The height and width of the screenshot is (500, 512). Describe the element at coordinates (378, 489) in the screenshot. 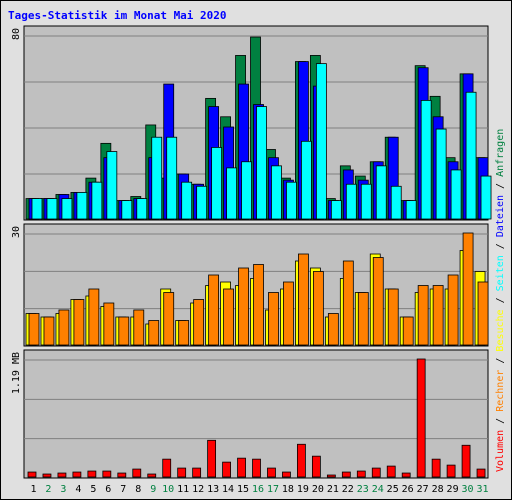

I see `x-tick-label: 24` at that location.